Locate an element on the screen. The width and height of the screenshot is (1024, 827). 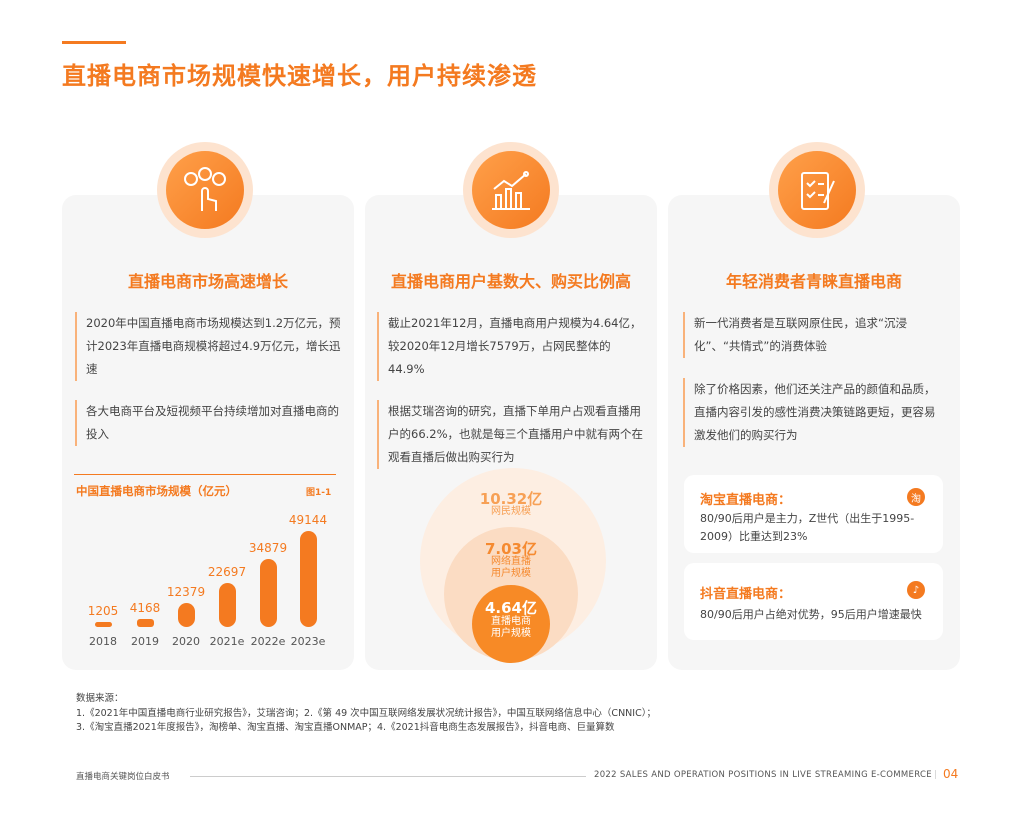
page-number: 04 is located at coordinates (951, 774).